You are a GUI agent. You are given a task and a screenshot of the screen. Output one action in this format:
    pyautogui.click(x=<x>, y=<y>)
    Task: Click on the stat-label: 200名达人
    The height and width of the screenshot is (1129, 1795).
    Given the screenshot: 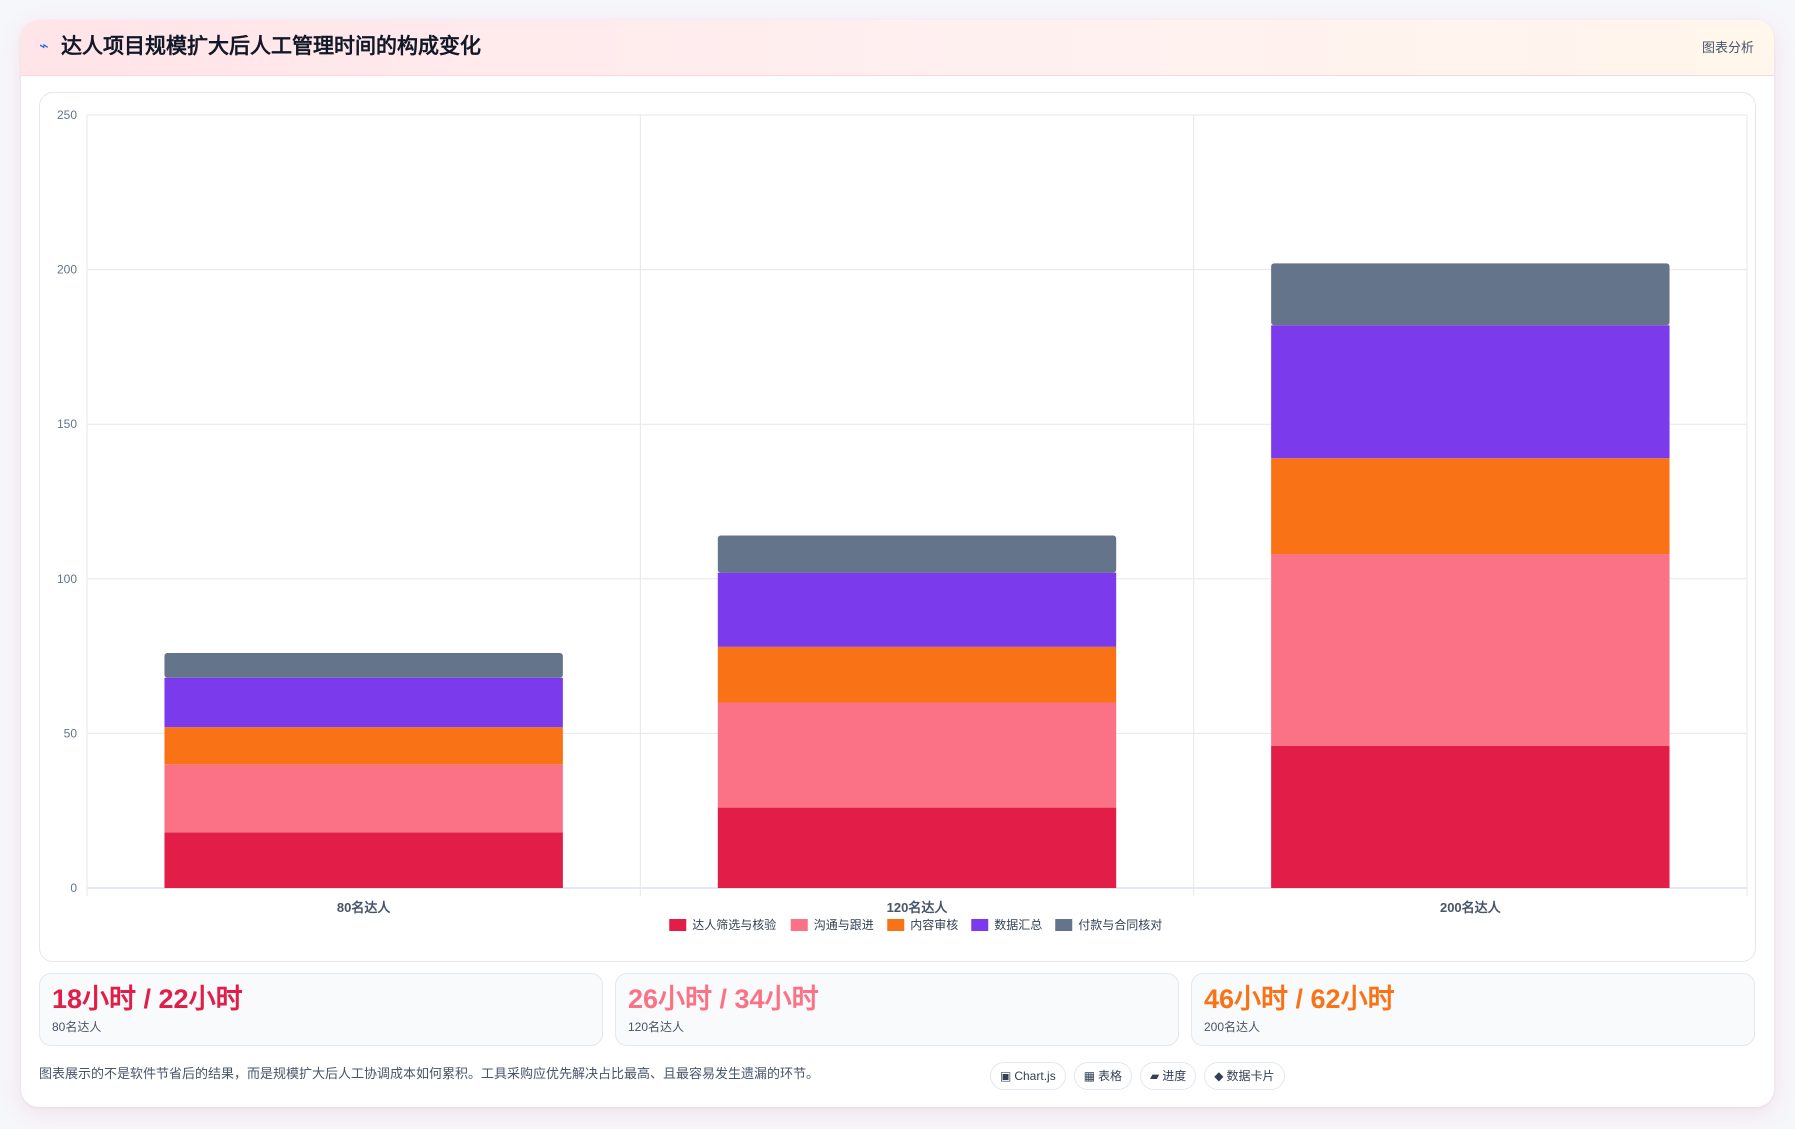 What is the action you would take?
    pyautogui.click(x=1232, y=1027)
    